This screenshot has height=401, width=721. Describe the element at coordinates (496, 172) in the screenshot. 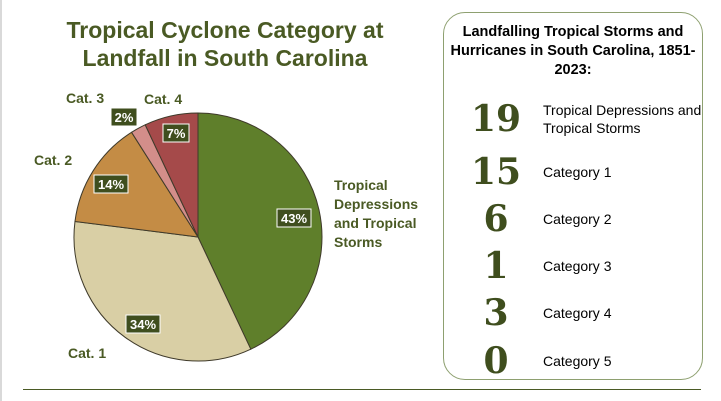

I see `panel-count: 15` at that location.